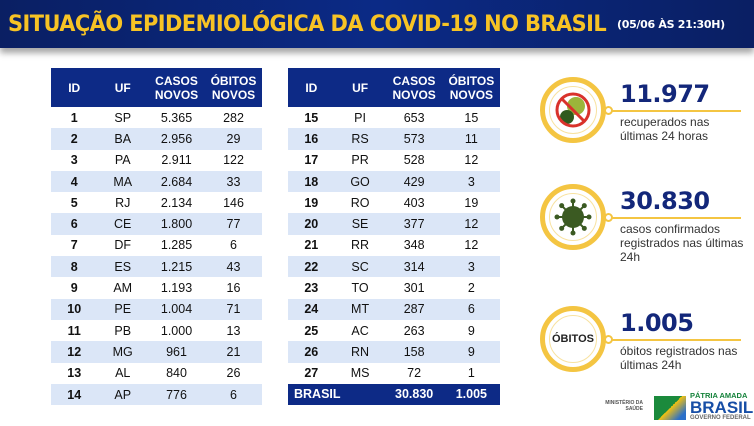 This screenshot has width=754, height=426. I want to click on cell-casos: 403, so click(414, 202).